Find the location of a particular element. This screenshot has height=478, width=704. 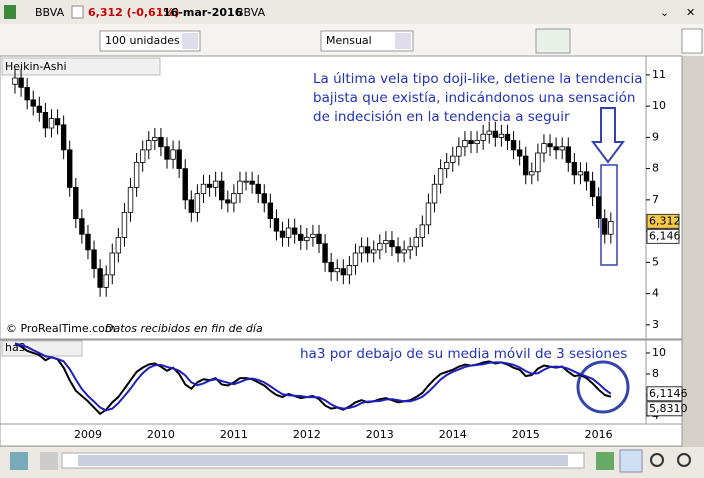

arrow is located at coordinates (608, 135).